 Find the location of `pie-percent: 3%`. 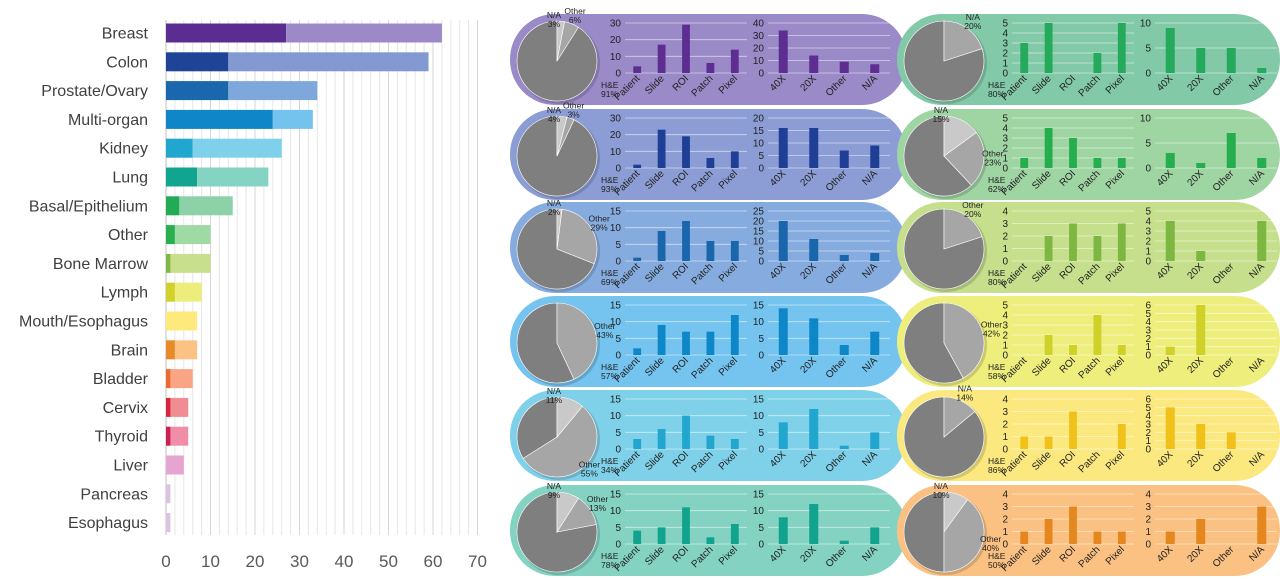

pie-percent: 3% is located at coordinates (573, 115).